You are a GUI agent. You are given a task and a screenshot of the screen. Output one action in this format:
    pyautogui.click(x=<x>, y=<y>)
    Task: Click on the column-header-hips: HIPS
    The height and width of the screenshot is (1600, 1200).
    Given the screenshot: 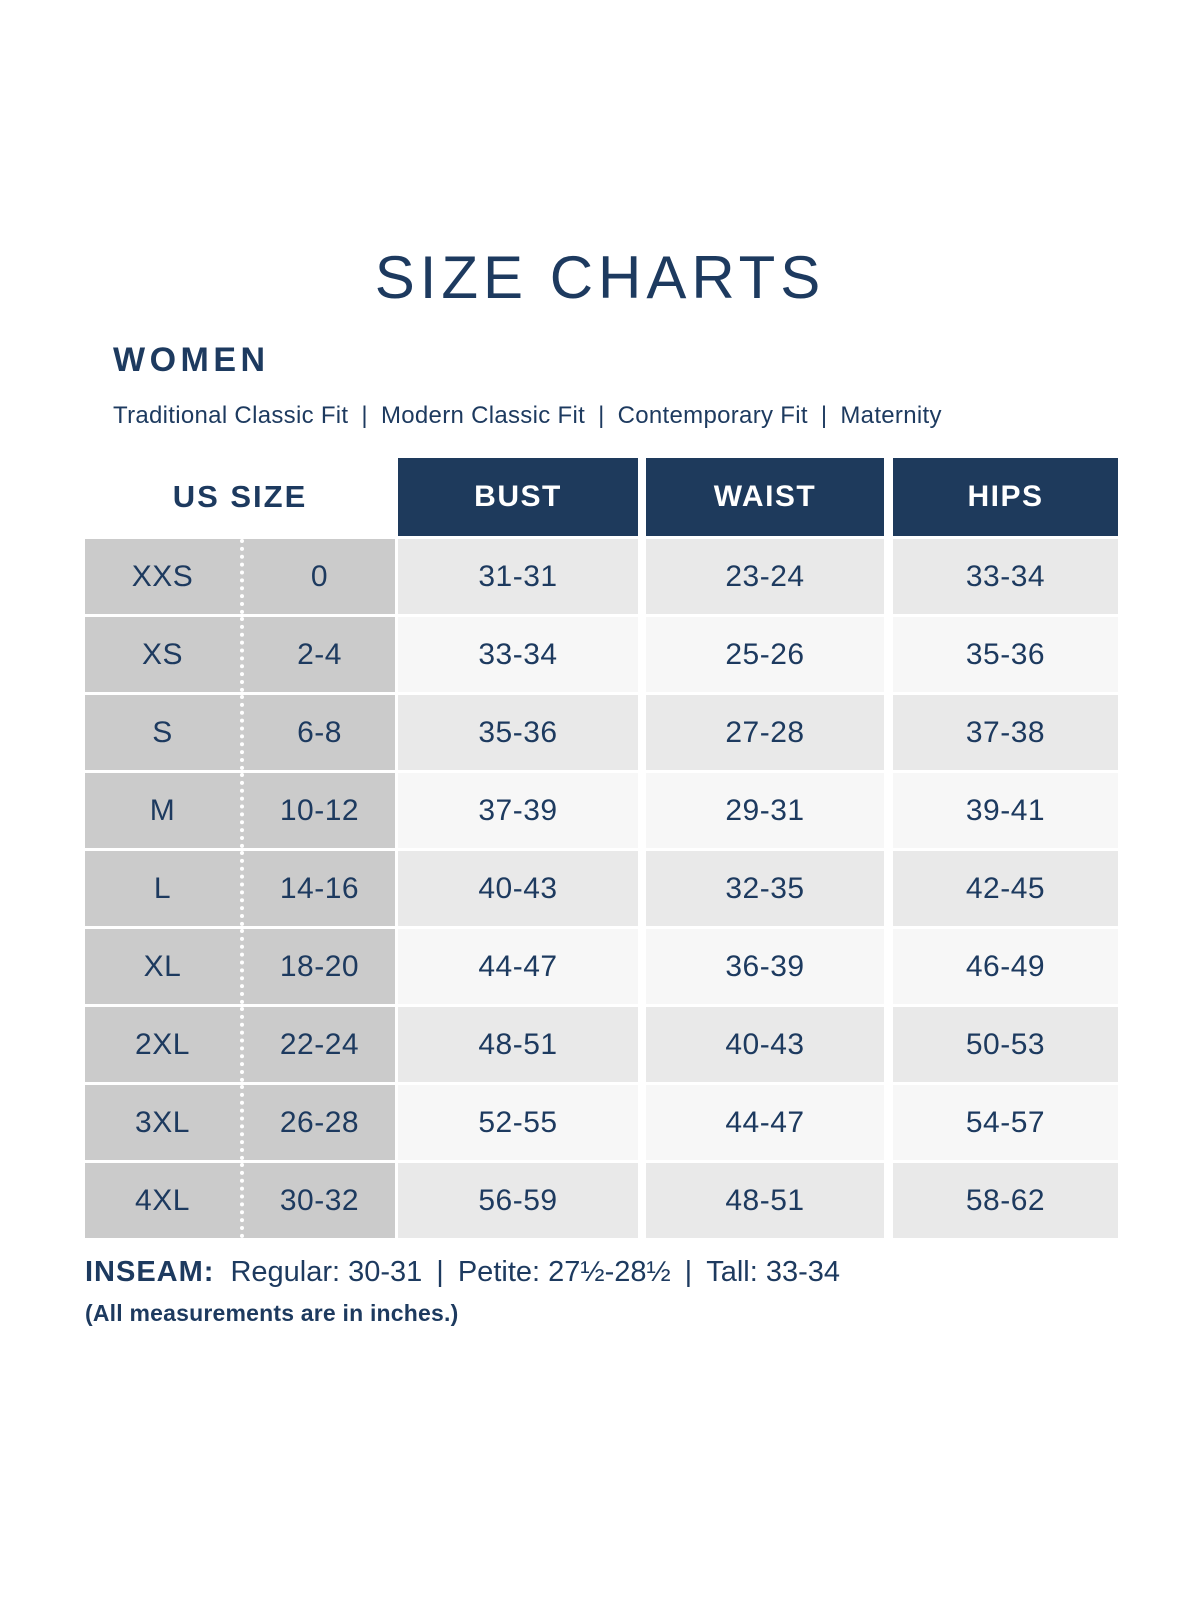 What is the action you would take?
    pyautogui.click(x=1005, y=497)
    